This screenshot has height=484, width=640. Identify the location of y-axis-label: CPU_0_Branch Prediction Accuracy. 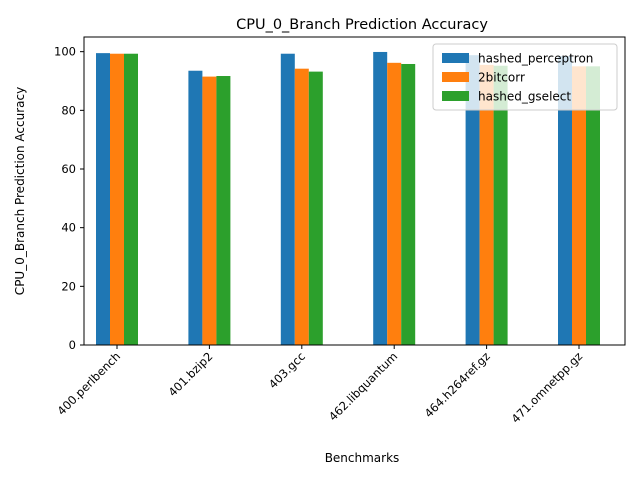
(20, 191).